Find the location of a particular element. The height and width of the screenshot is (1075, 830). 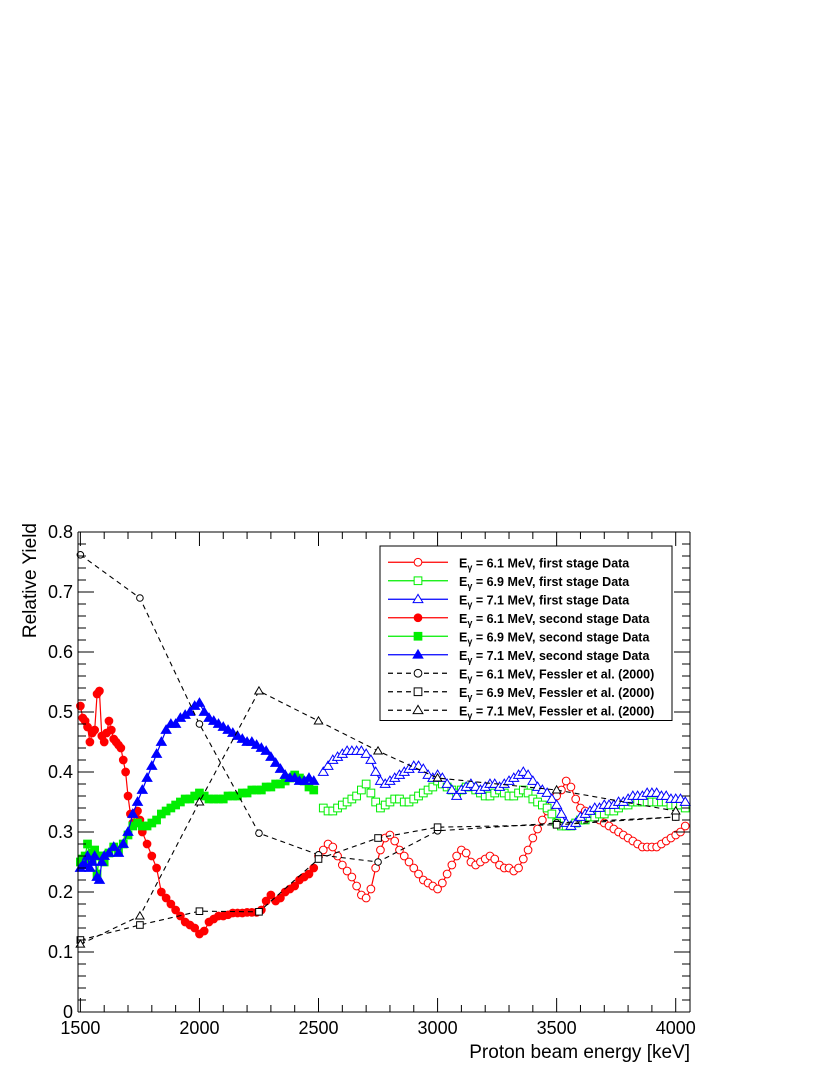

legend-label: Eγ = 6.1 MeV, second stage Data is located at coordinates (554, 620).